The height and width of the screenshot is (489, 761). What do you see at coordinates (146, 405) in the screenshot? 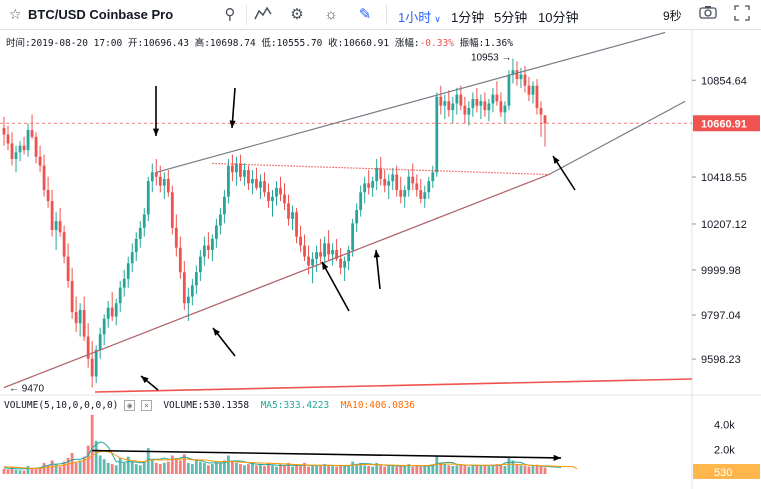
I see `close-icon: ×` at bounding box center [146, 405].